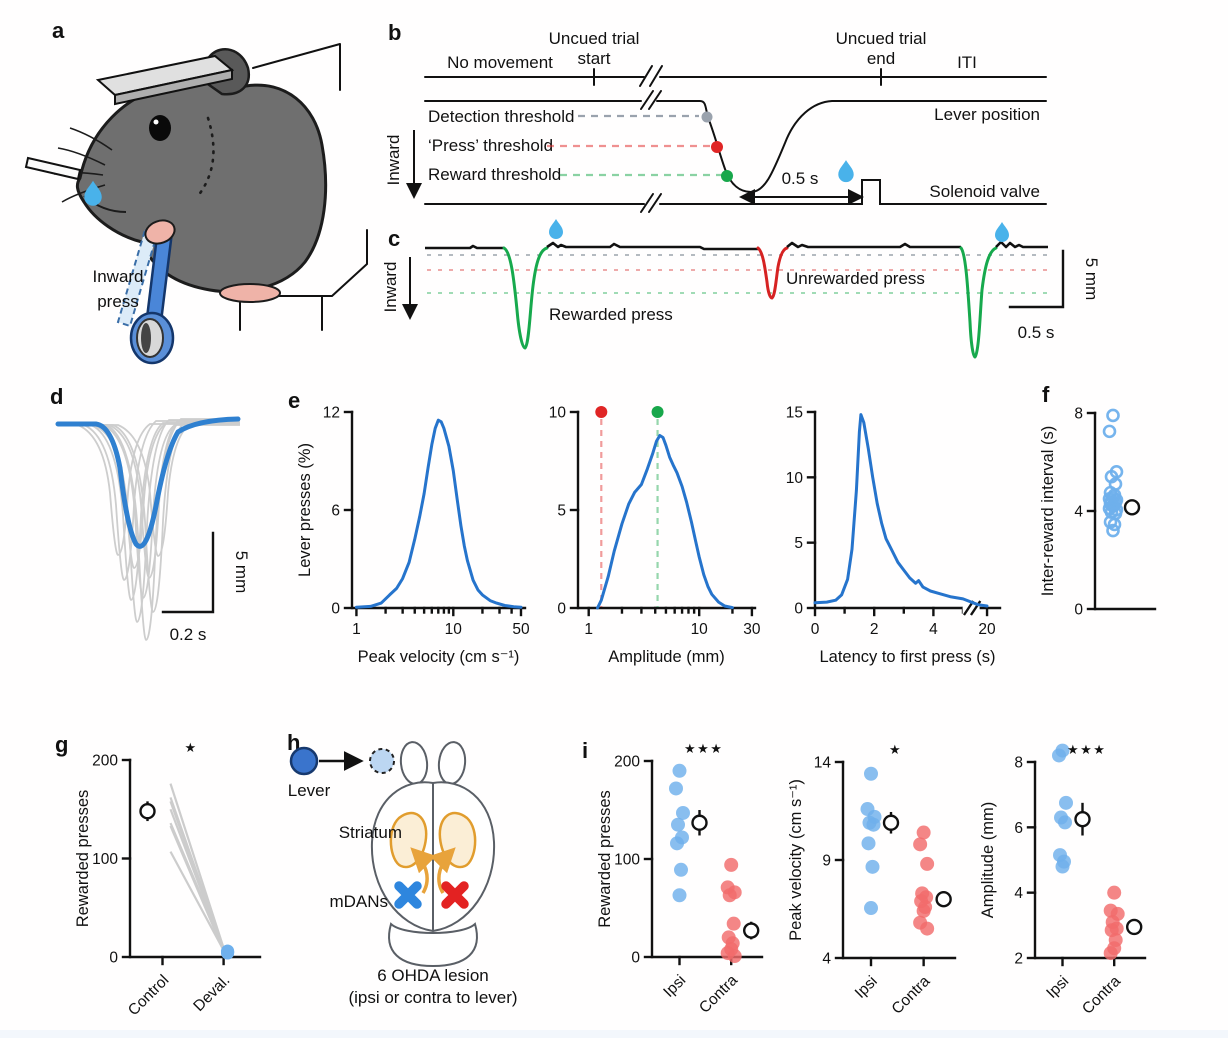 This screenshot has height=1038, width=1228. I want to click on uncued-start-label-2: start, so click(593, 58).